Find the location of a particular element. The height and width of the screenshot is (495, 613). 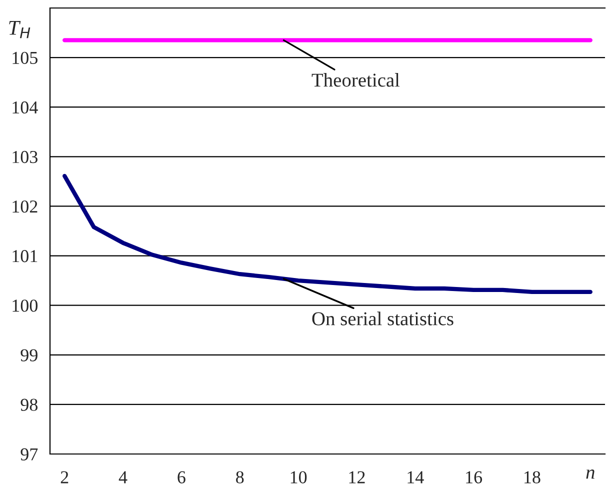

x-tick-label: 12 is located at coordinates (357, 477).